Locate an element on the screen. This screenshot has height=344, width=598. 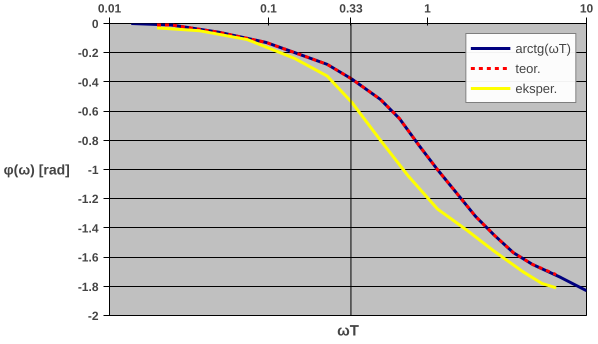
x-tick-label: 0.01 is located at coordinates (110, 9).